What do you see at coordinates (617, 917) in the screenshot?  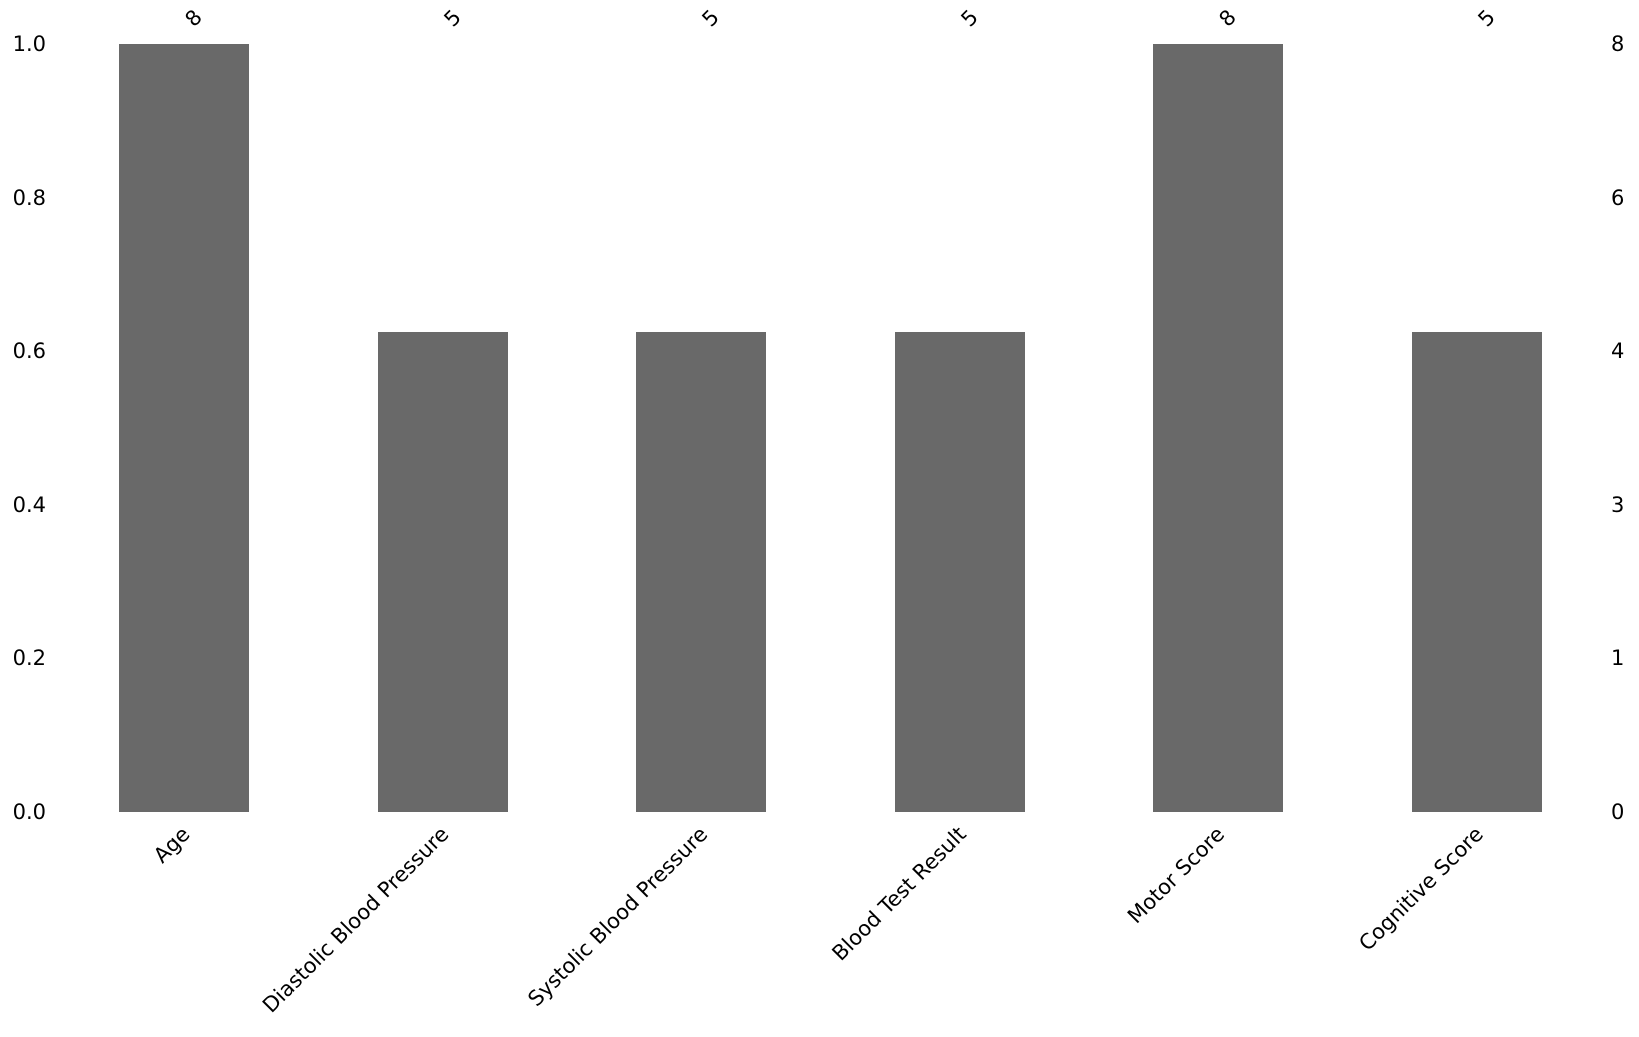 I see `x-tick-label: Systolic Blood Pressure` at bounding box center [617, 917].